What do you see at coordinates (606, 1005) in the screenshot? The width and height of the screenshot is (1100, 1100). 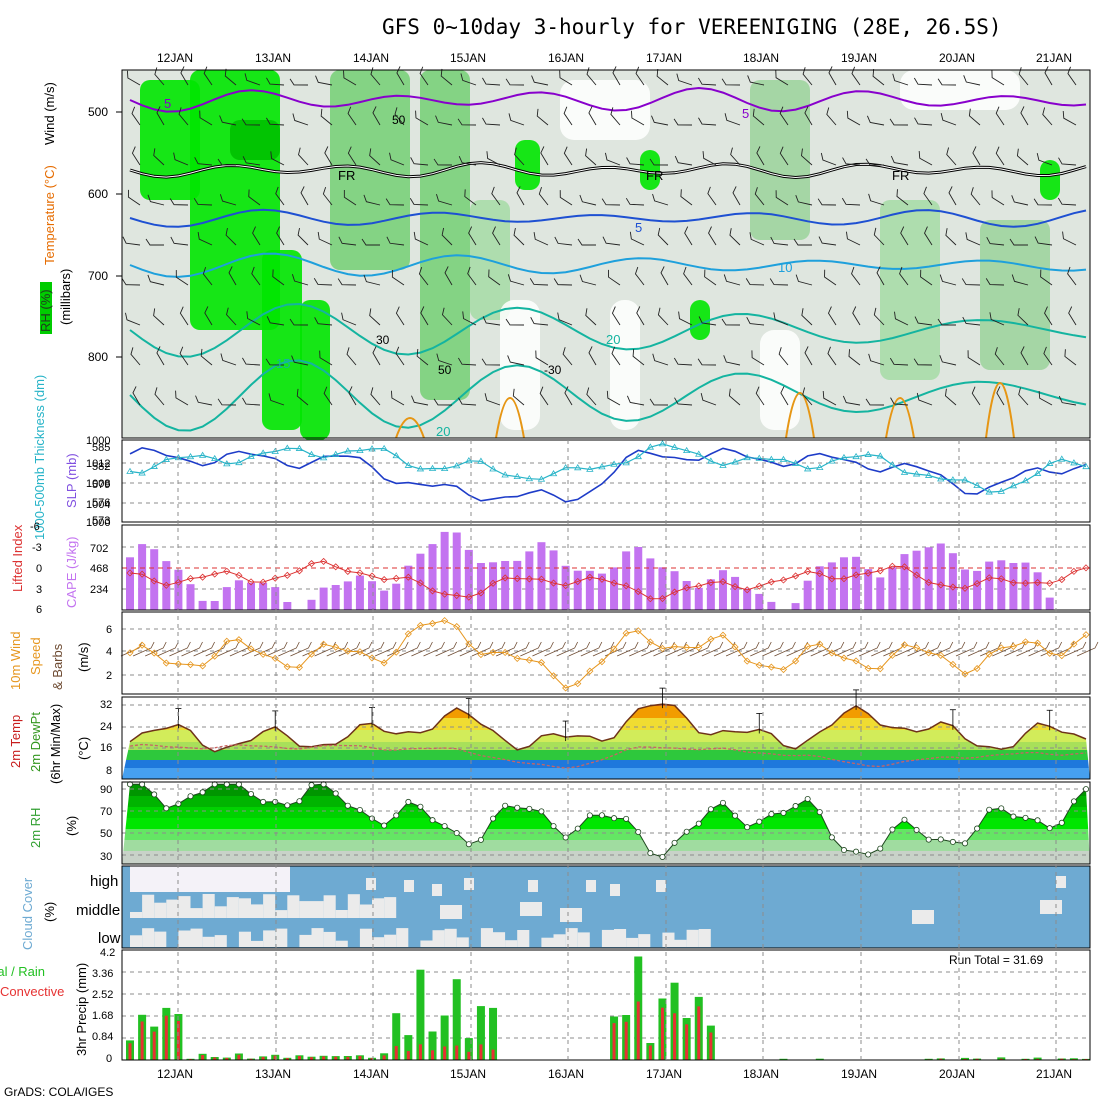 I see `precip-frame` at bounding box center [606, 1005].